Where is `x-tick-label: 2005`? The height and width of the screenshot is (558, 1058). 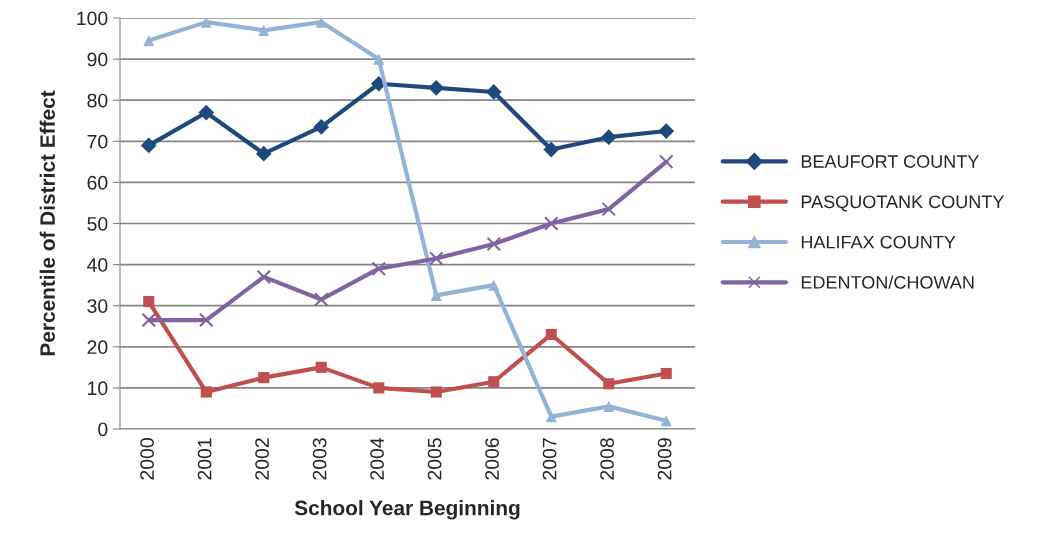 x-tick-label: 2005 is located at coordinates (434, 459).